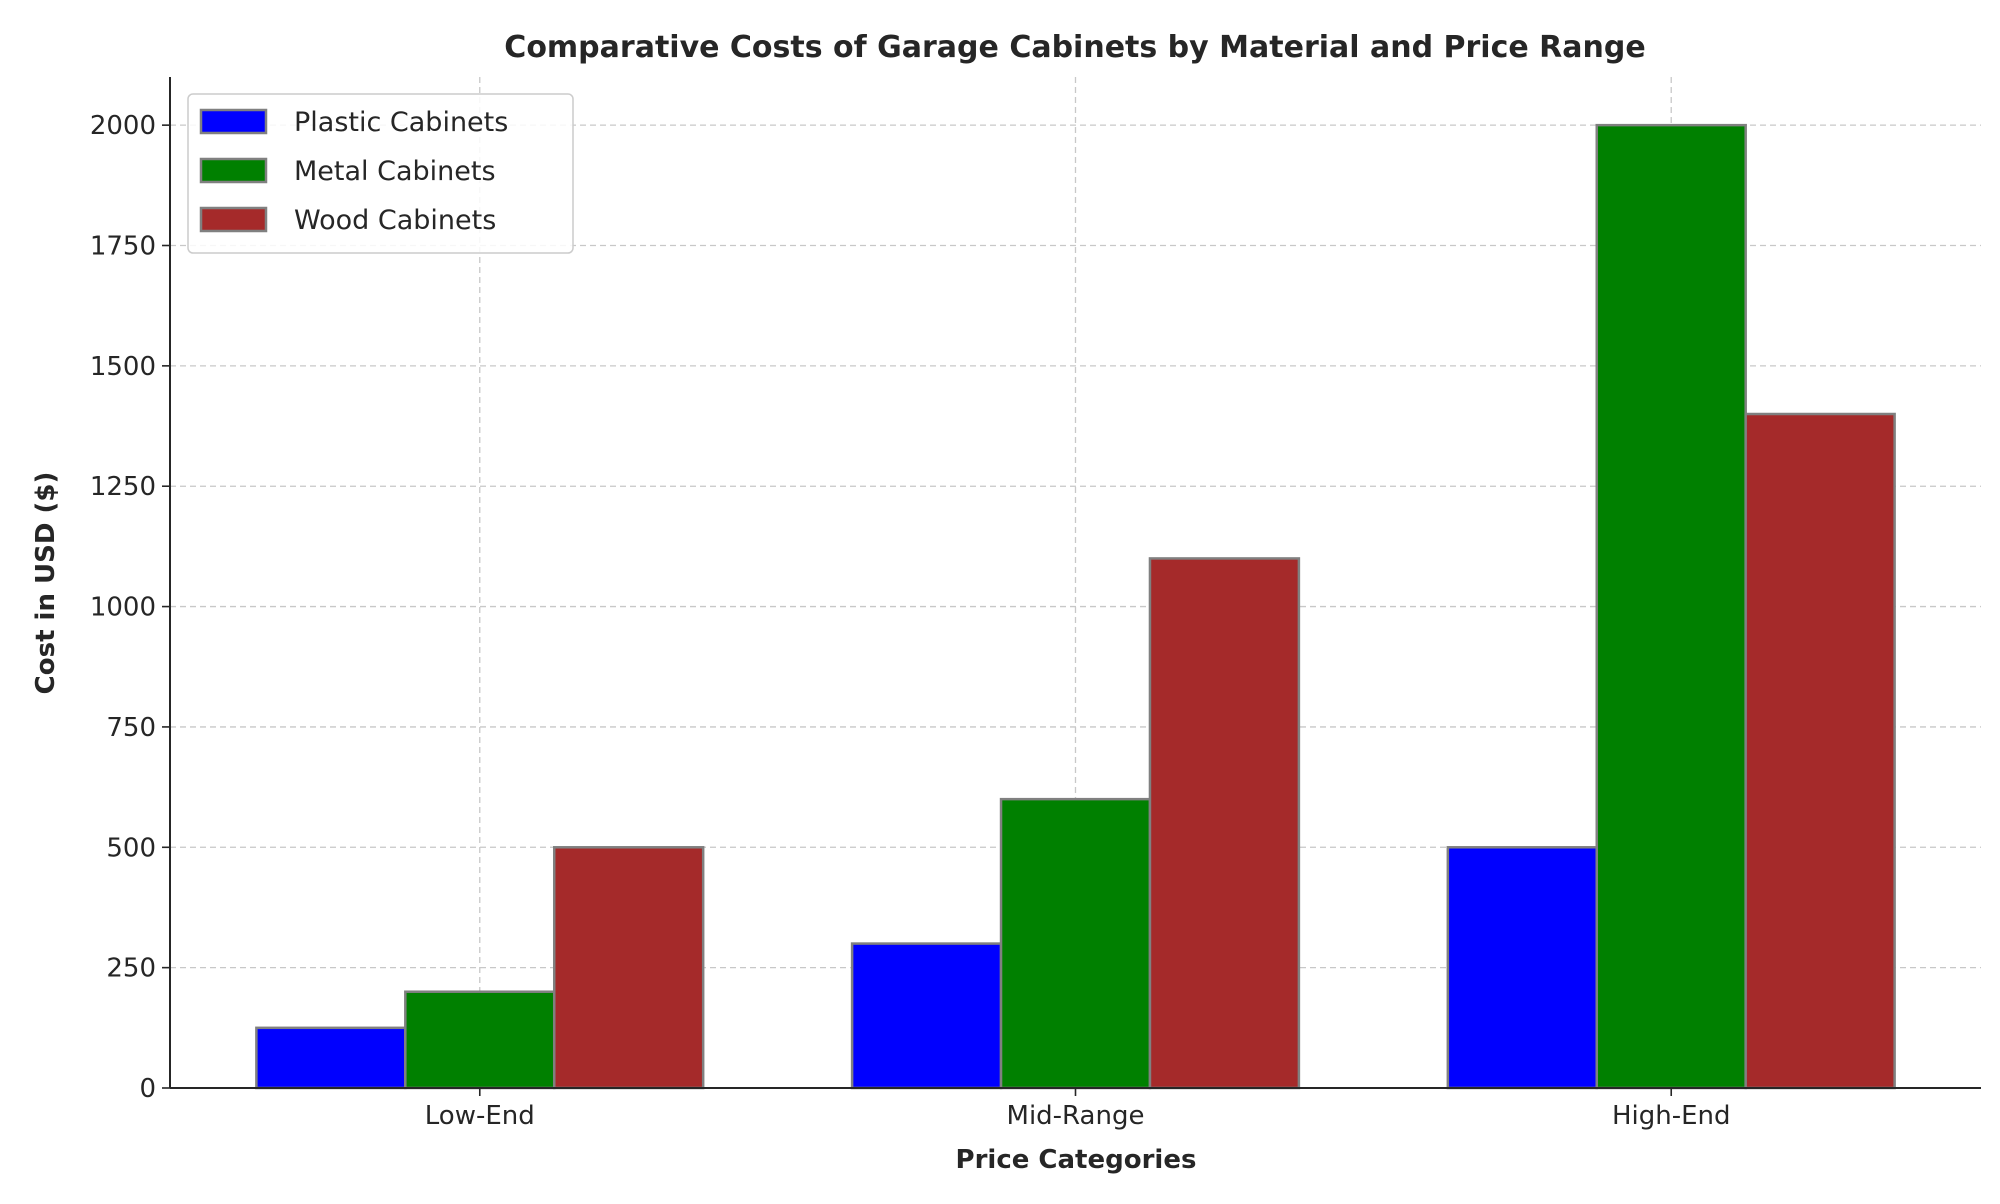 The height and width of the screenshot is (1204, 2000). What do you see at coordinates (123, 367) in the screenshot?
I see `y-tick-label: 1500` at bounding box center [123, 367].